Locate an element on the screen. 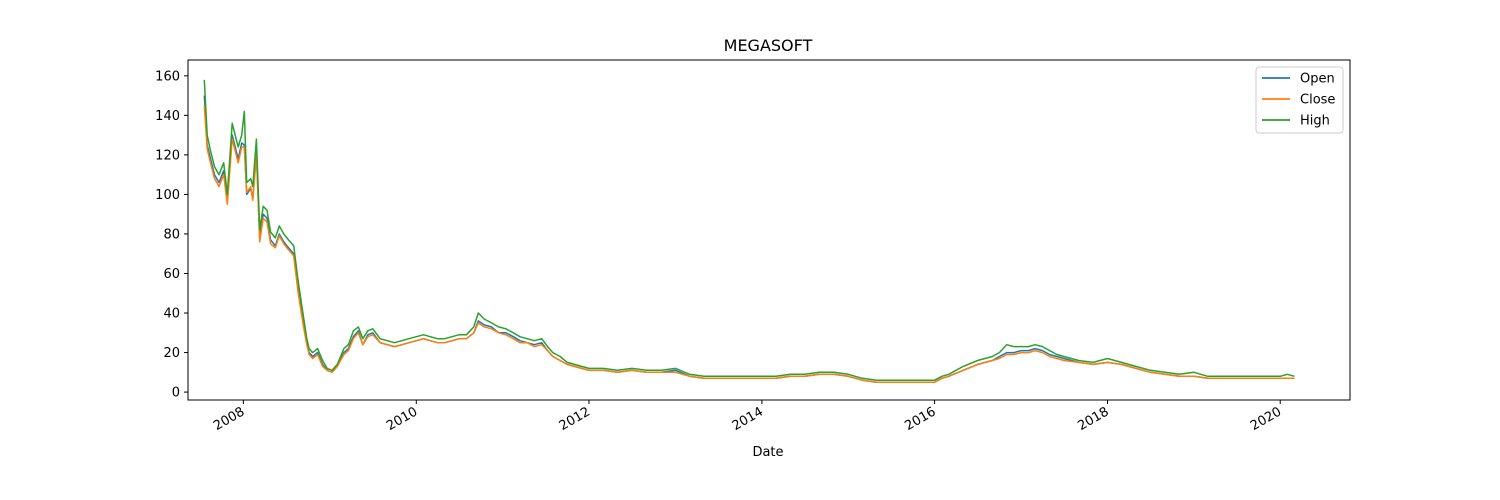  y-tick-label: 80 is located at coordinates (171, 234).